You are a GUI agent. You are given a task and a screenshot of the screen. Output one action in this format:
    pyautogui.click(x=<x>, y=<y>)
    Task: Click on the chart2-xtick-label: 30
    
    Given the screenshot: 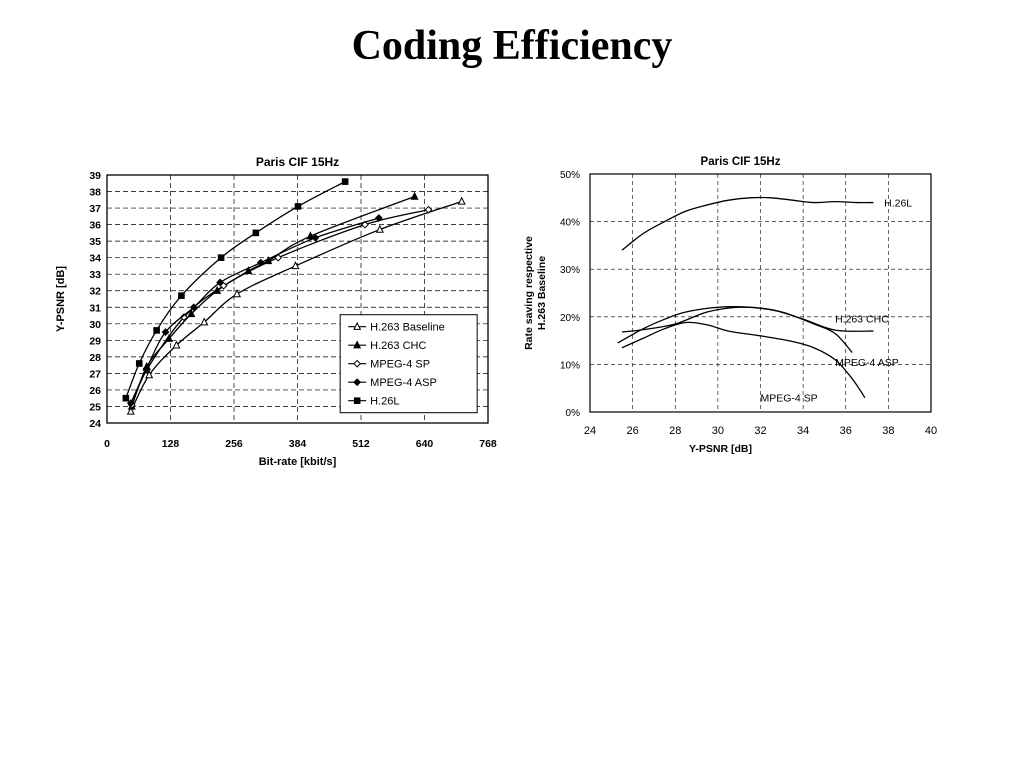 What is the action you would take?
    pyautogui.click(x=718, y=431)
    